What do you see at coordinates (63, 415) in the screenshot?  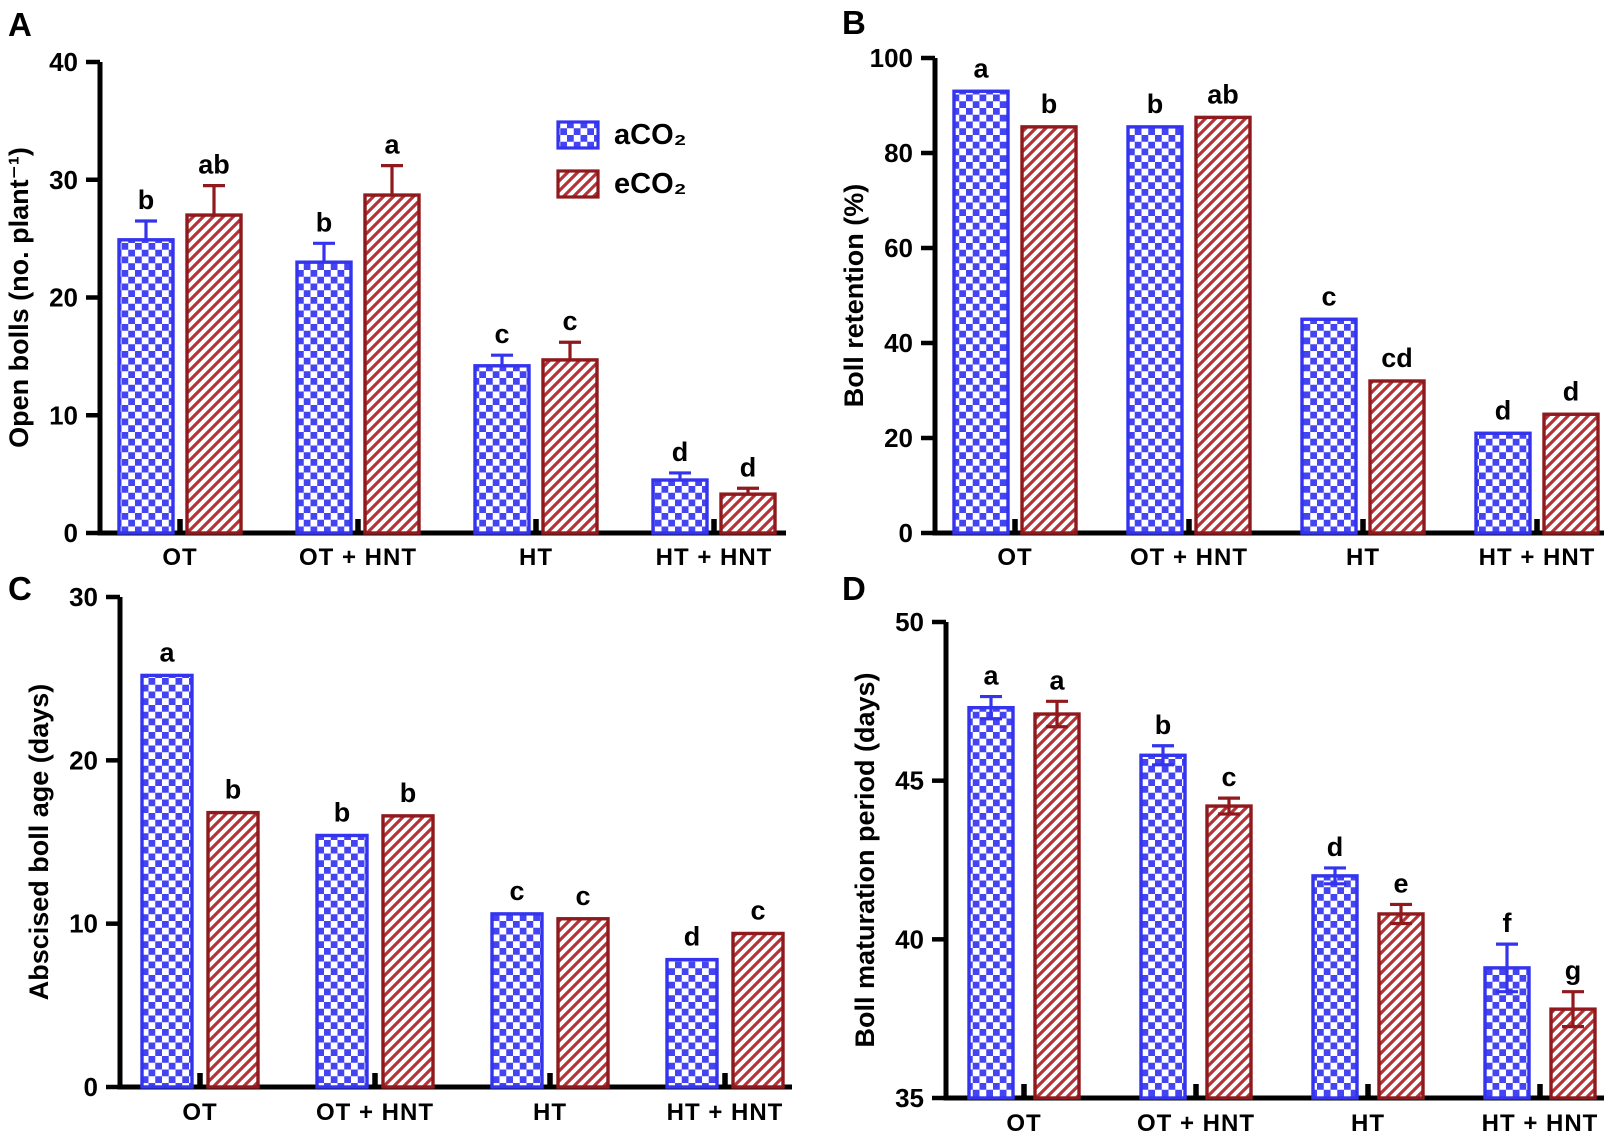 I see `svg-text: 10` at bounding box center [63, 415].